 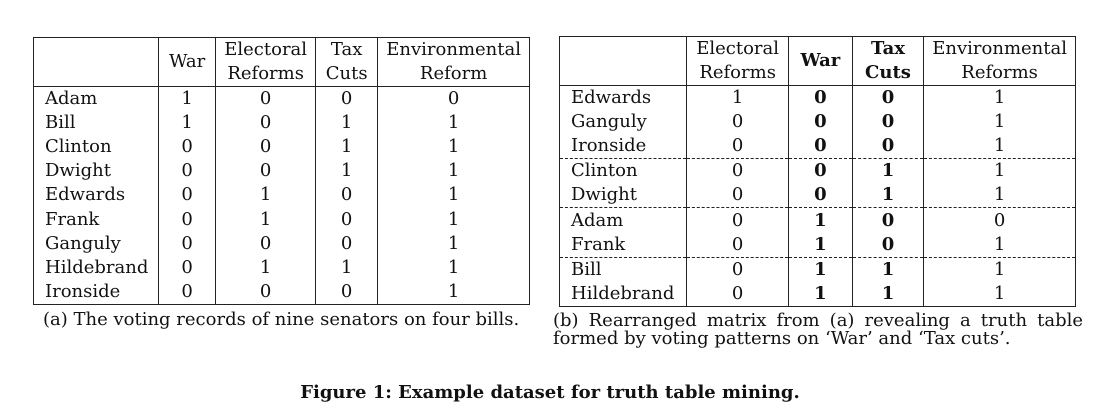 I want to click on column-header-line: War, so click(x=187, y=61).